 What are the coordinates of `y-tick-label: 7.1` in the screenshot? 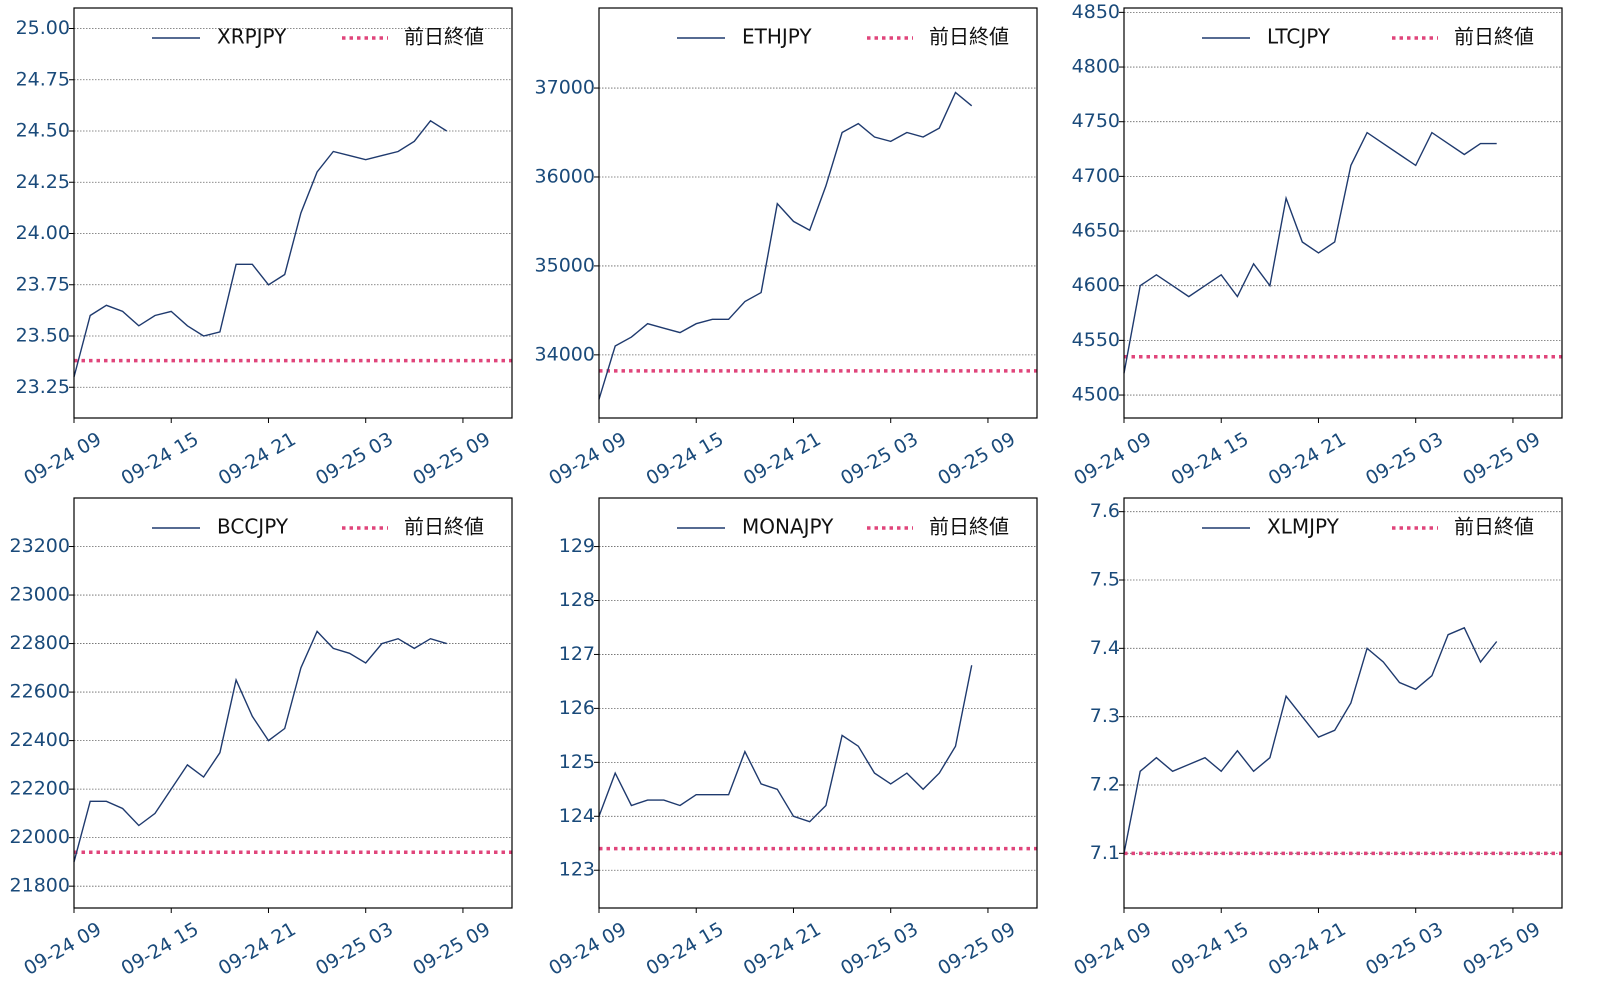 It's located at (1105, 853).